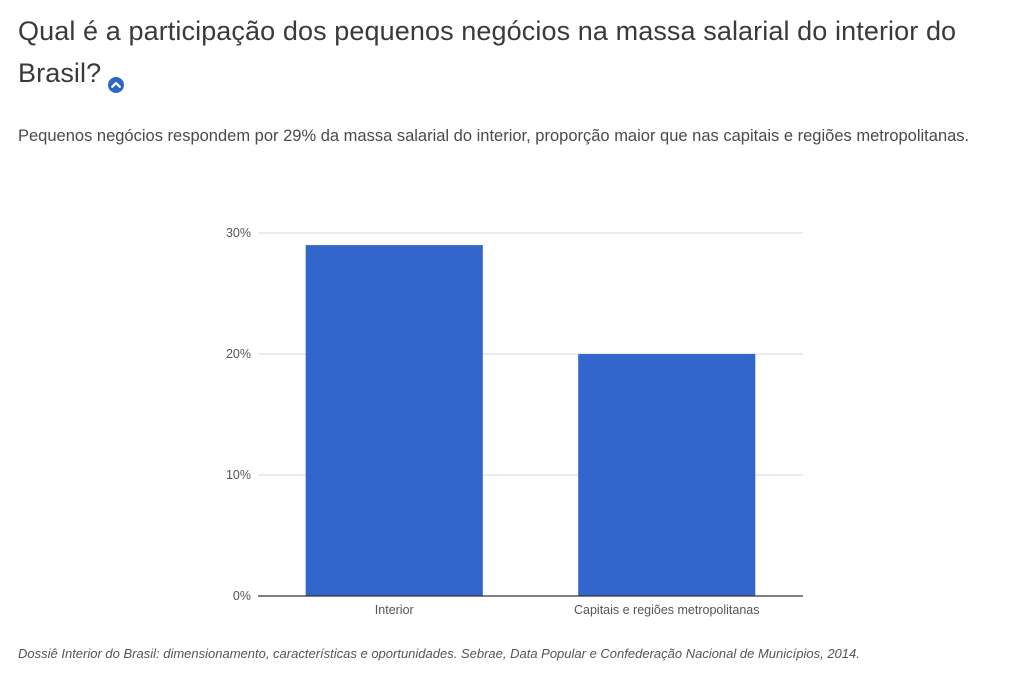 The height and width of the screenshot is (682, 1024). I want to click on x-tick-label: Interior, so click(394, 610).